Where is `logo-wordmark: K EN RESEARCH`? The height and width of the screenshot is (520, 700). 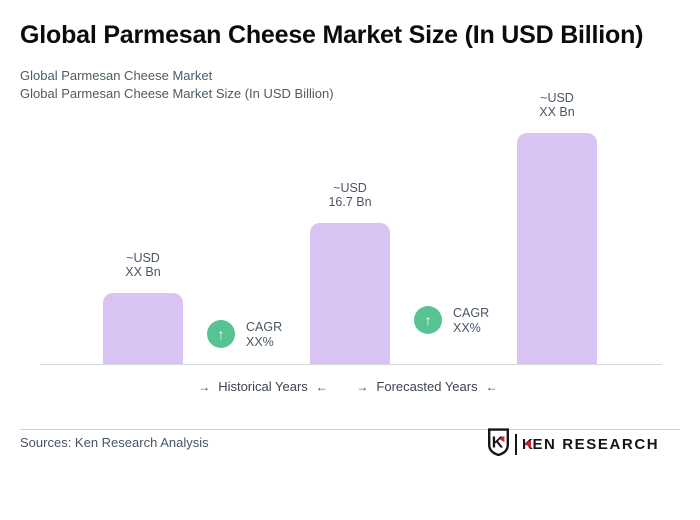 logo-wordmark: K EN RESEARCH is located at coordinates (590, 444).